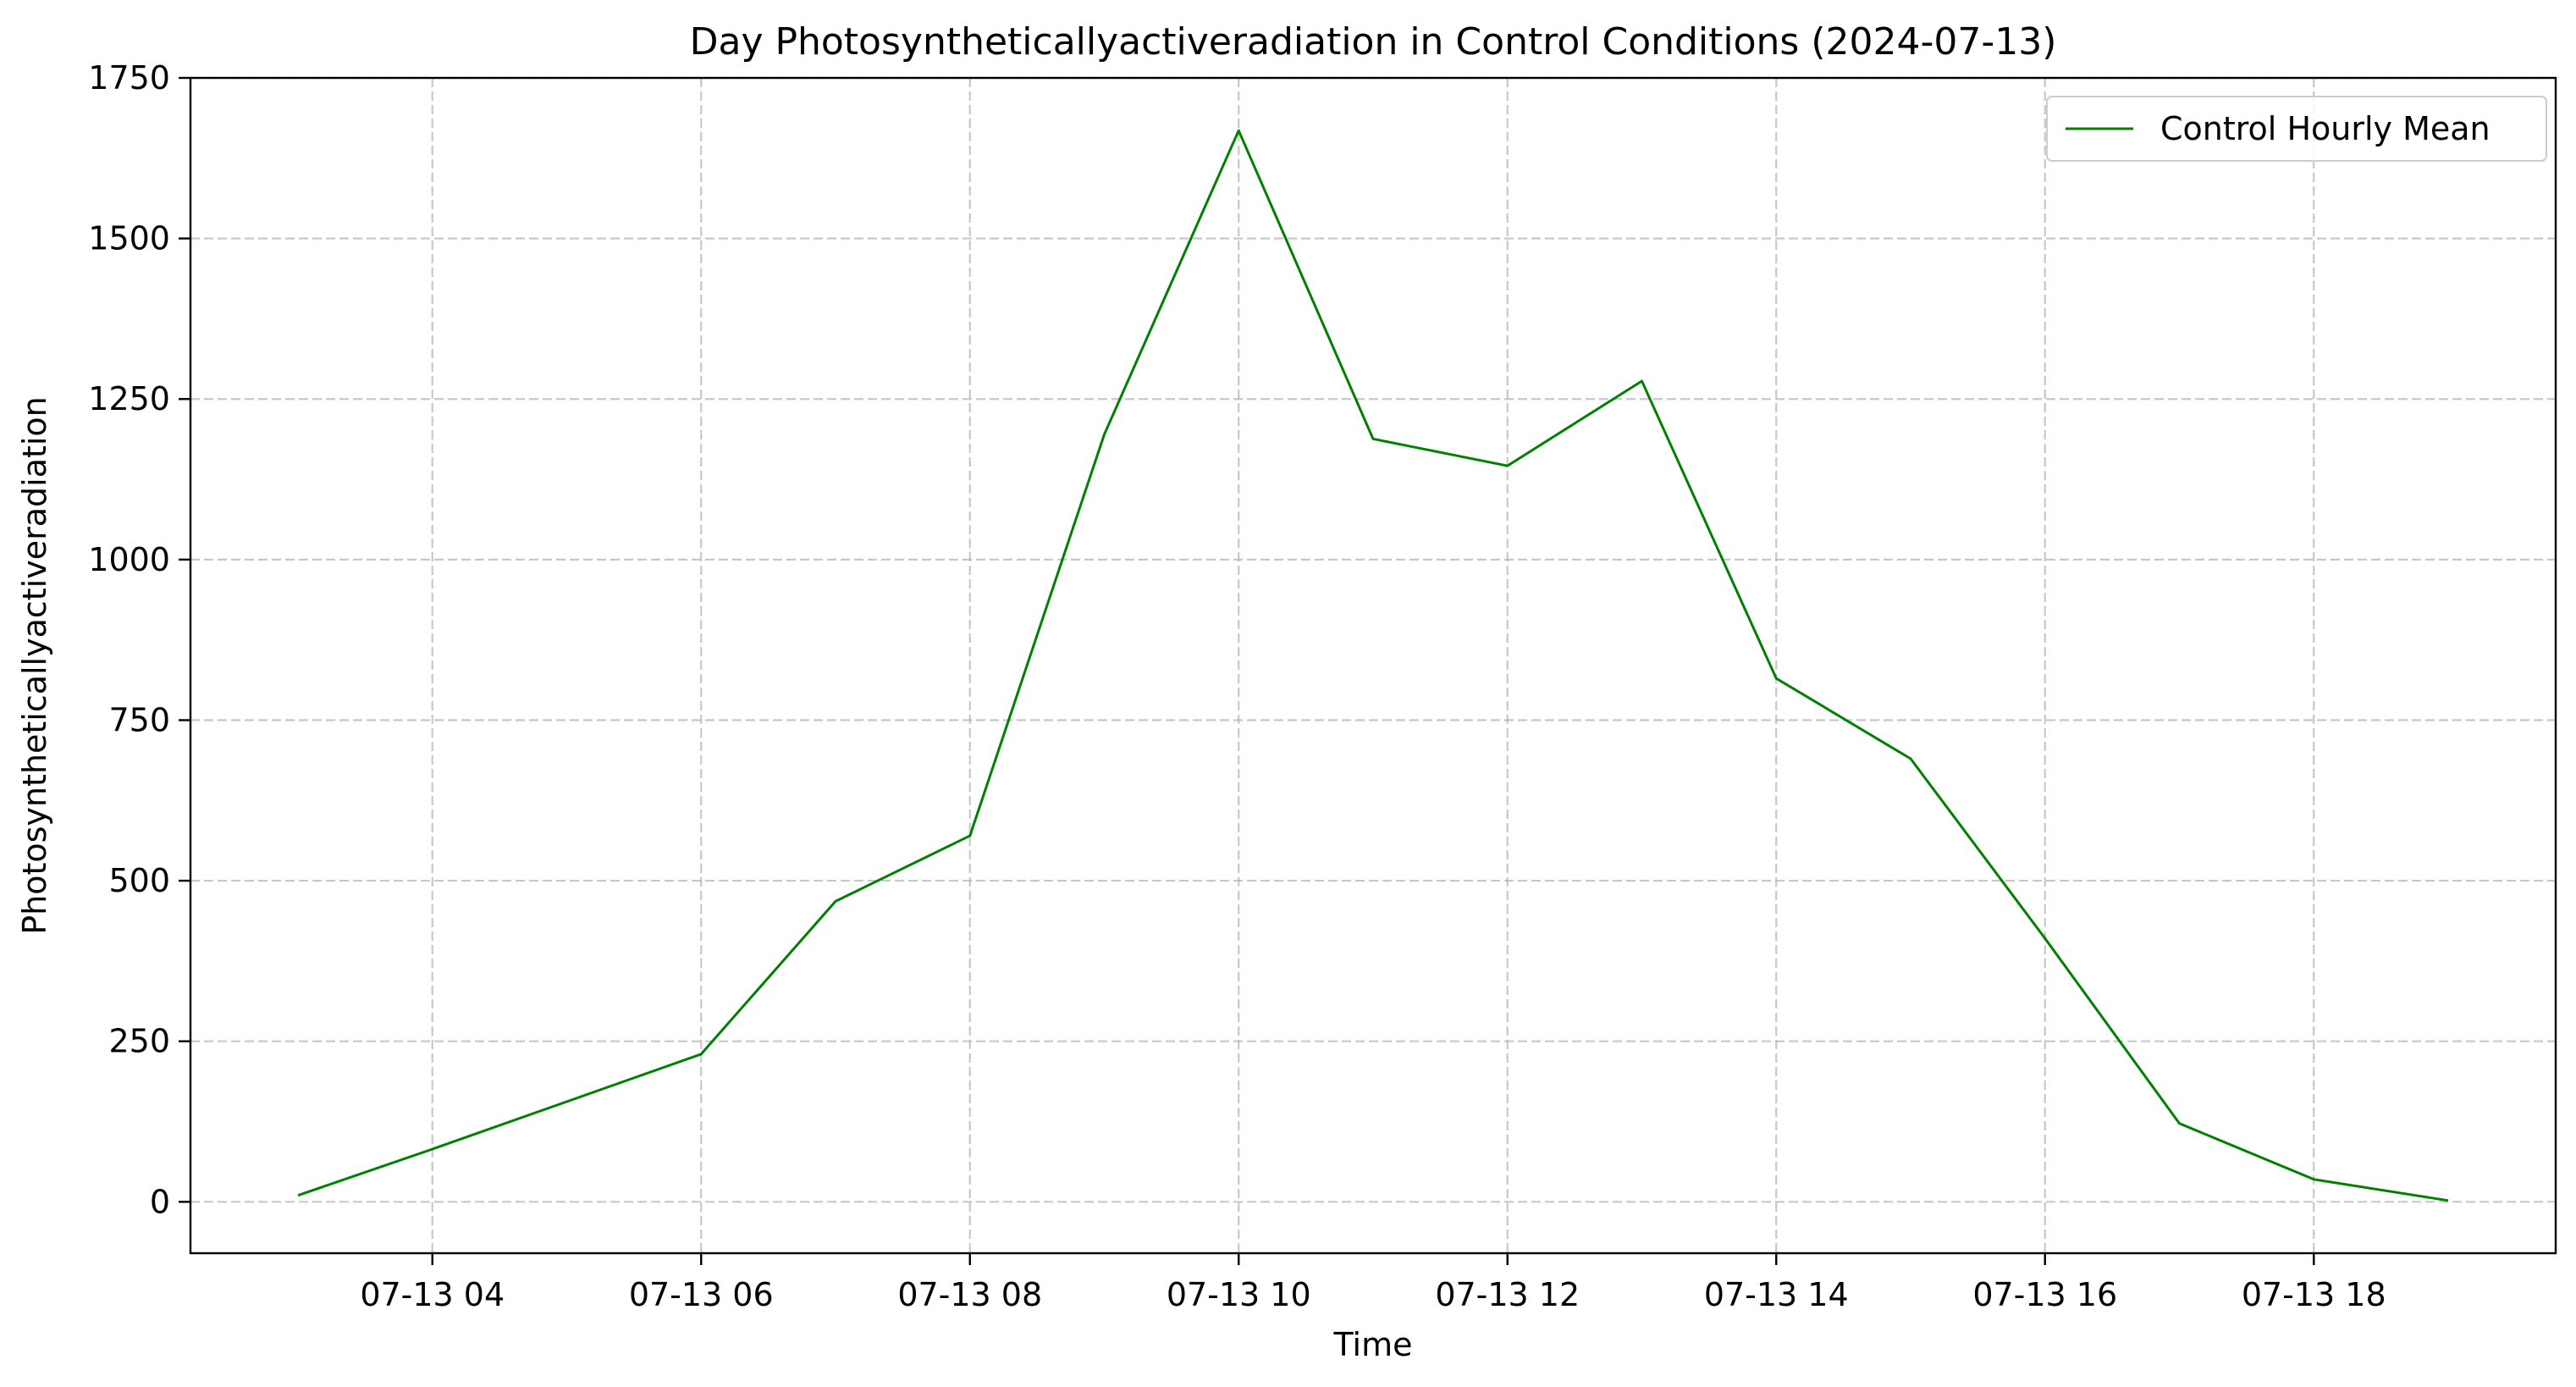 The image size is (2576, 1387). What do you see at coordinates (2314, 1294) in the screenshot?
I see `x-tick-label: 07-13 18` at bounding box center [2314, 1294].